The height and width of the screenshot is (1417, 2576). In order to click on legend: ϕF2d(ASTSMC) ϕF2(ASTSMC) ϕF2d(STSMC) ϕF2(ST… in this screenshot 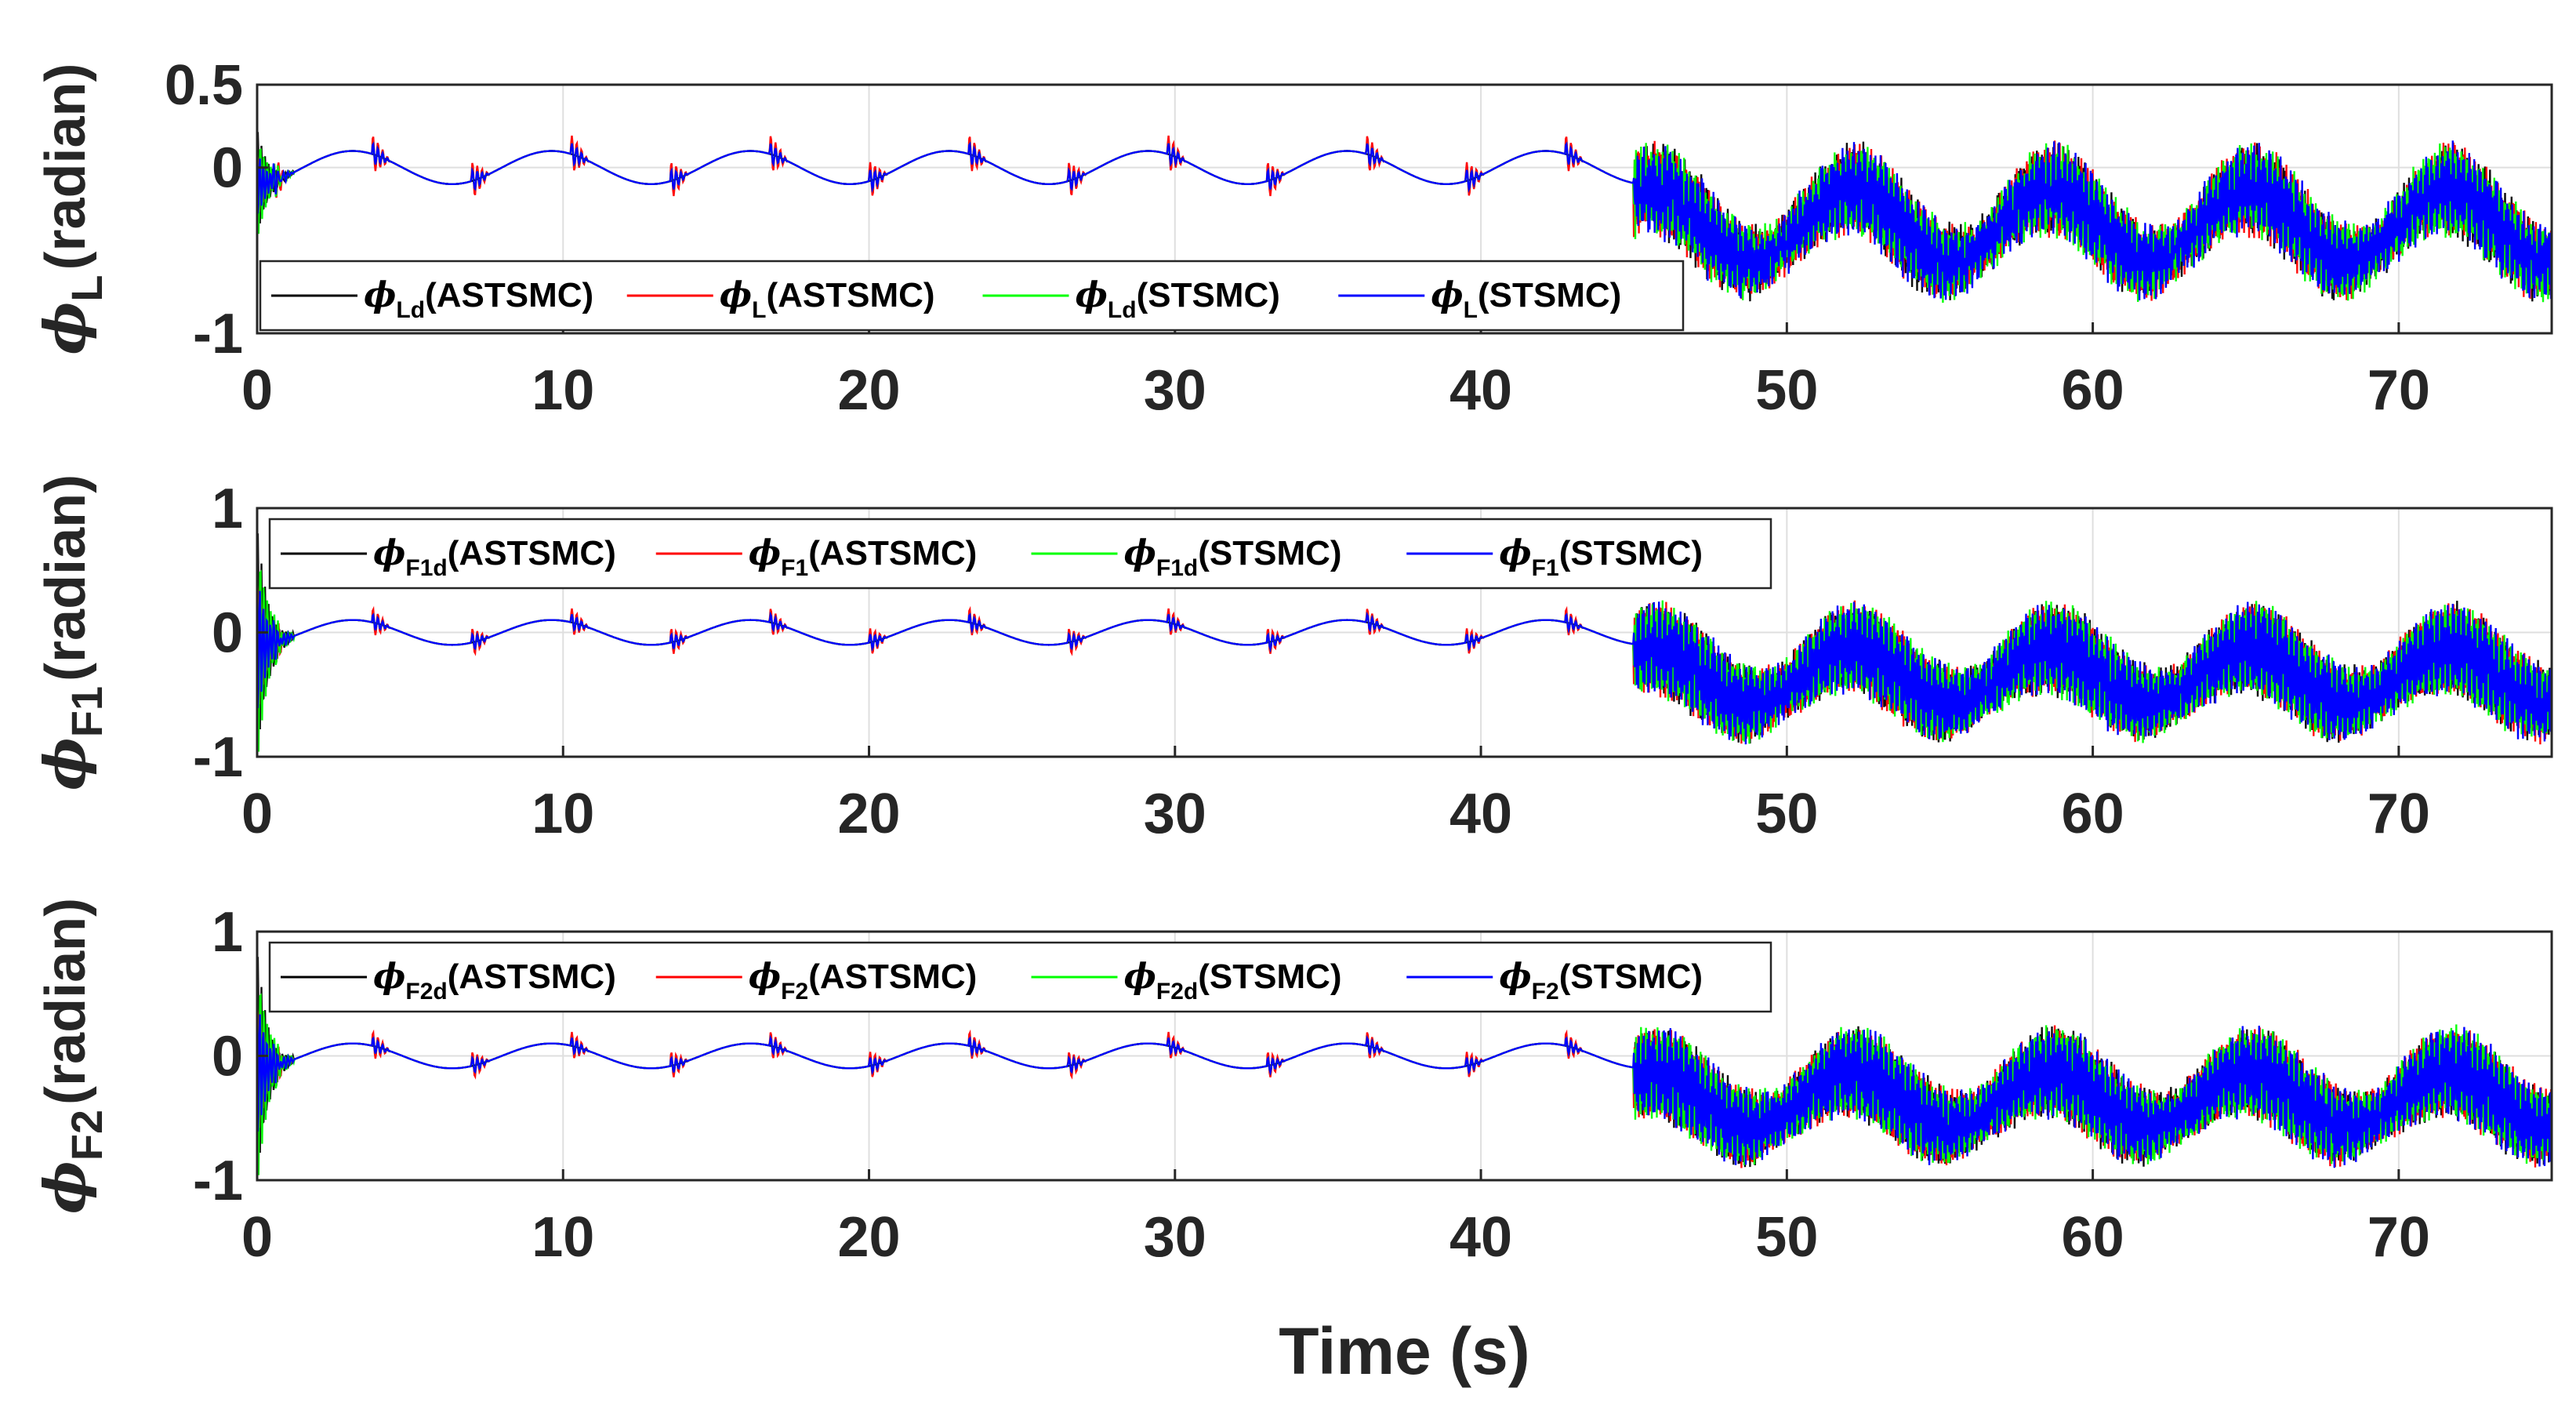, I will do `click(1020, 977)`.